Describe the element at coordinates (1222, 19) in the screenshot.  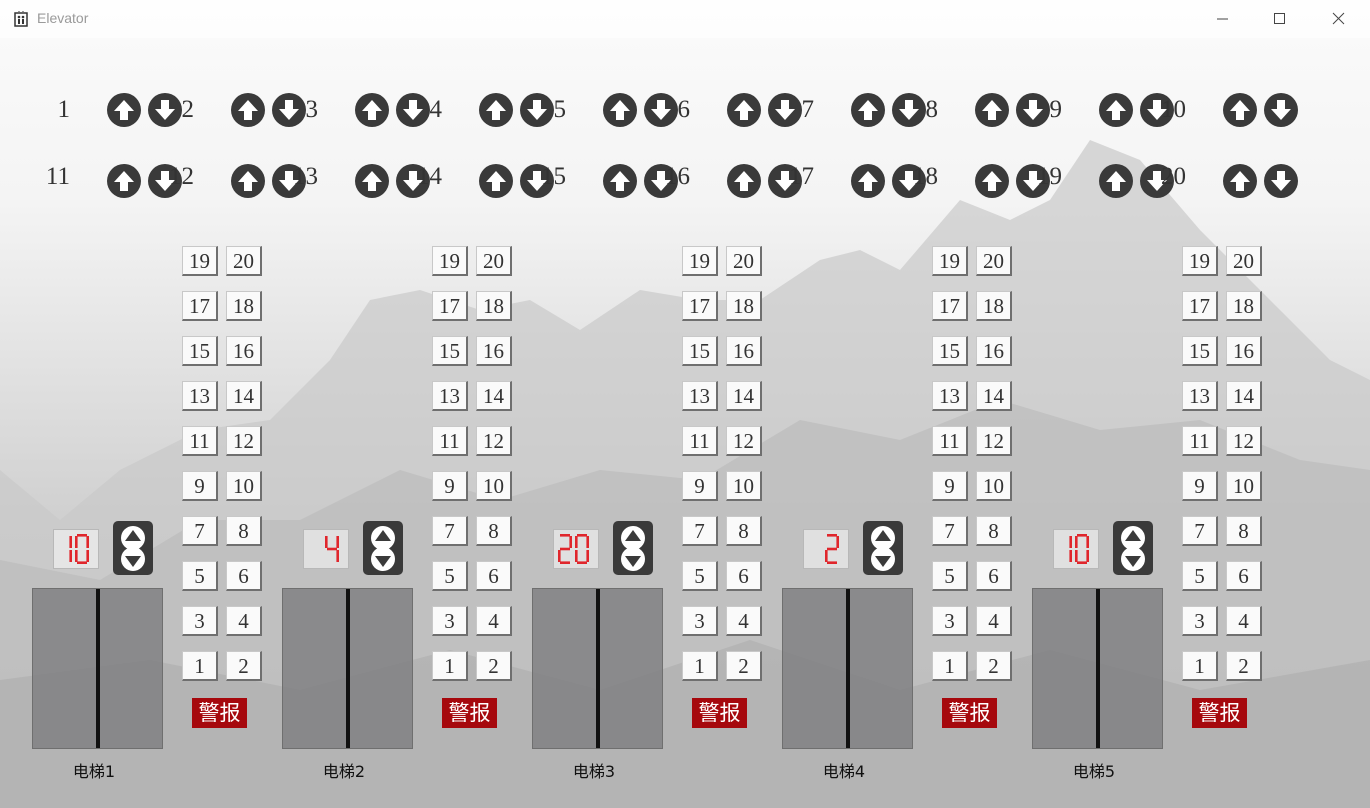
I see `minimize-button` at that location.